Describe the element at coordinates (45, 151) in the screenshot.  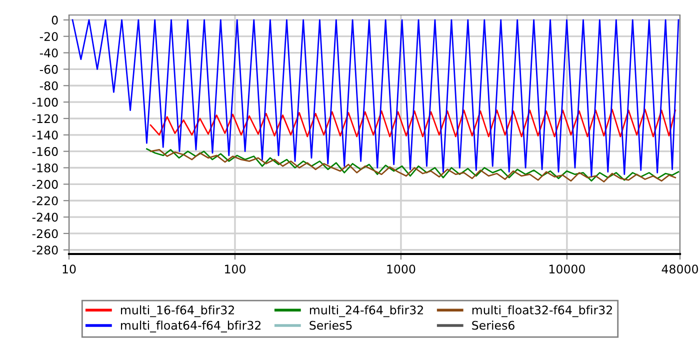
I see `y-tick-label: -160` at that location.